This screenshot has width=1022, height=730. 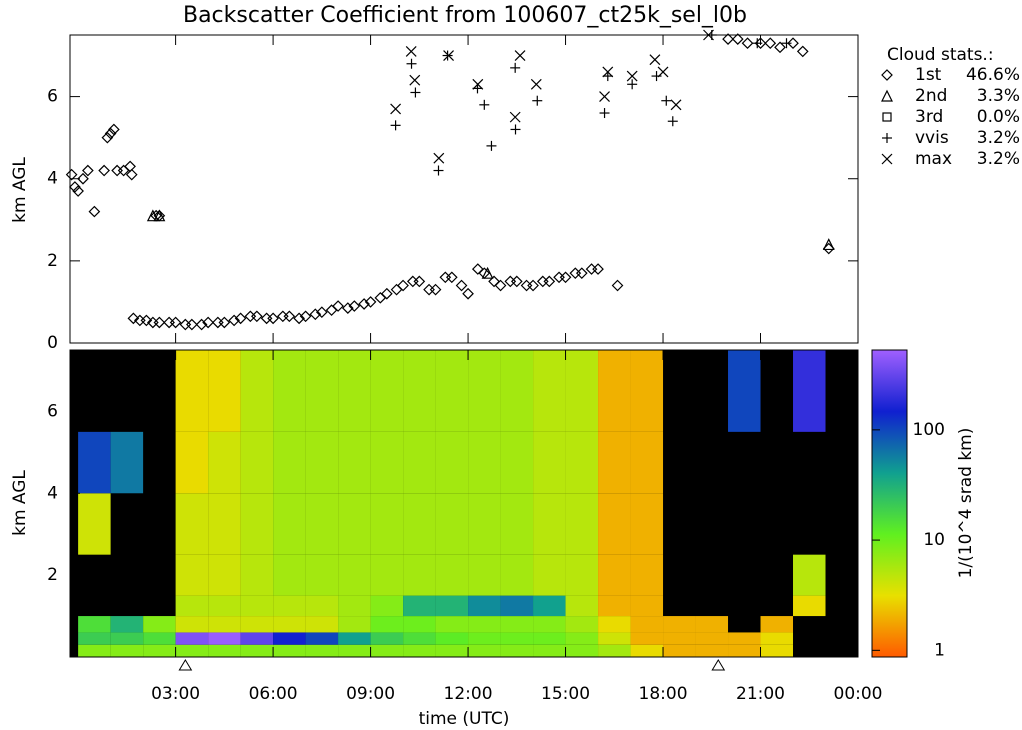 What do you see at coordinates (273, 694) in the screenshot?
I see `x-tick-label: 06:00` at bounding box center [273, 694].